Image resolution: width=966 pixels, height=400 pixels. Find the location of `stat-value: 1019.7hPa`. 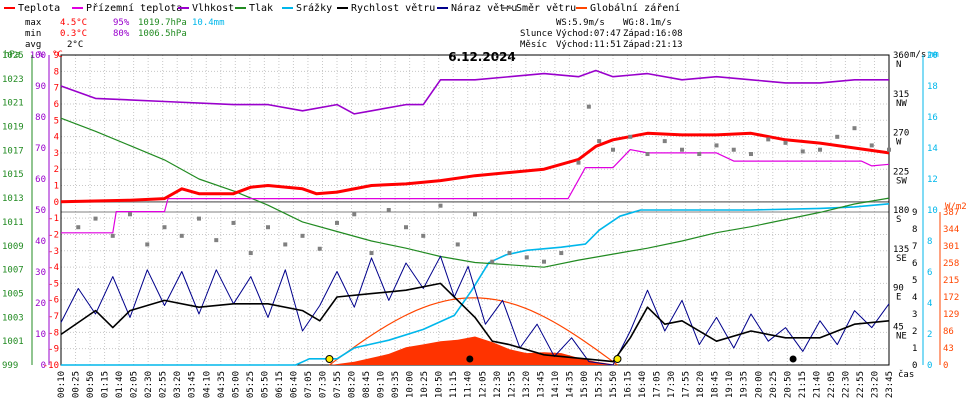

stat-value: 1019.7hPa is located at coordinates (162, 23).